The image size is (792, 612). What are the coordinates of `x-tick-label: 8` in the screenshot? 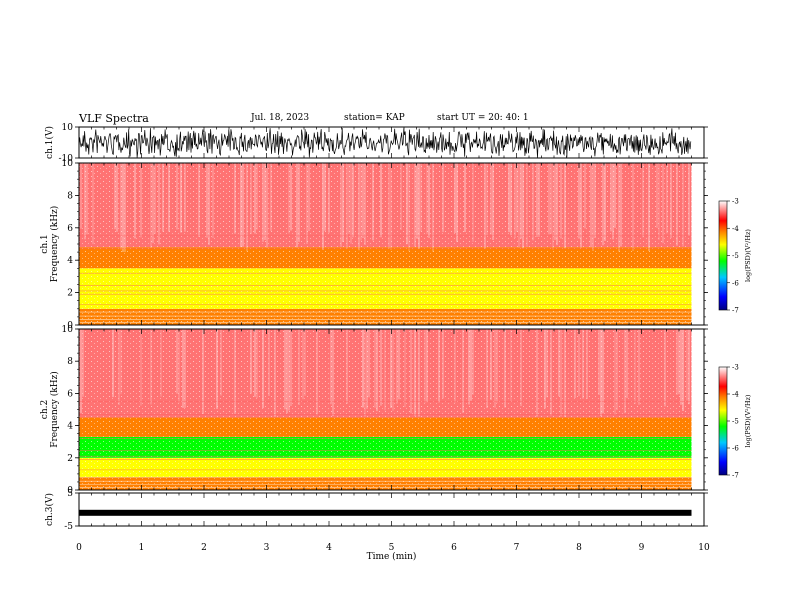 It's located at (579, 548).